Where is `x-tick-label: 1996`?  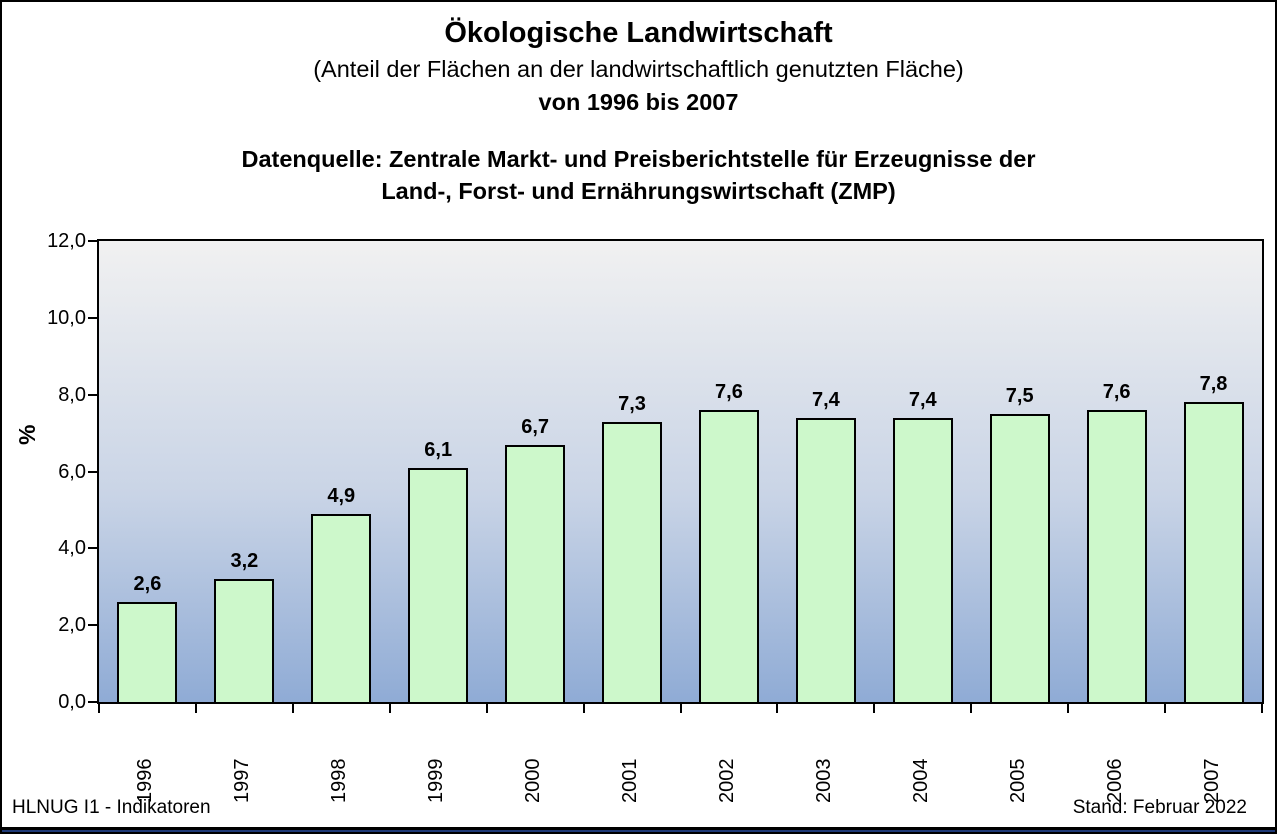 x-tick-label: 1996 is located at coordinates (145, 781).